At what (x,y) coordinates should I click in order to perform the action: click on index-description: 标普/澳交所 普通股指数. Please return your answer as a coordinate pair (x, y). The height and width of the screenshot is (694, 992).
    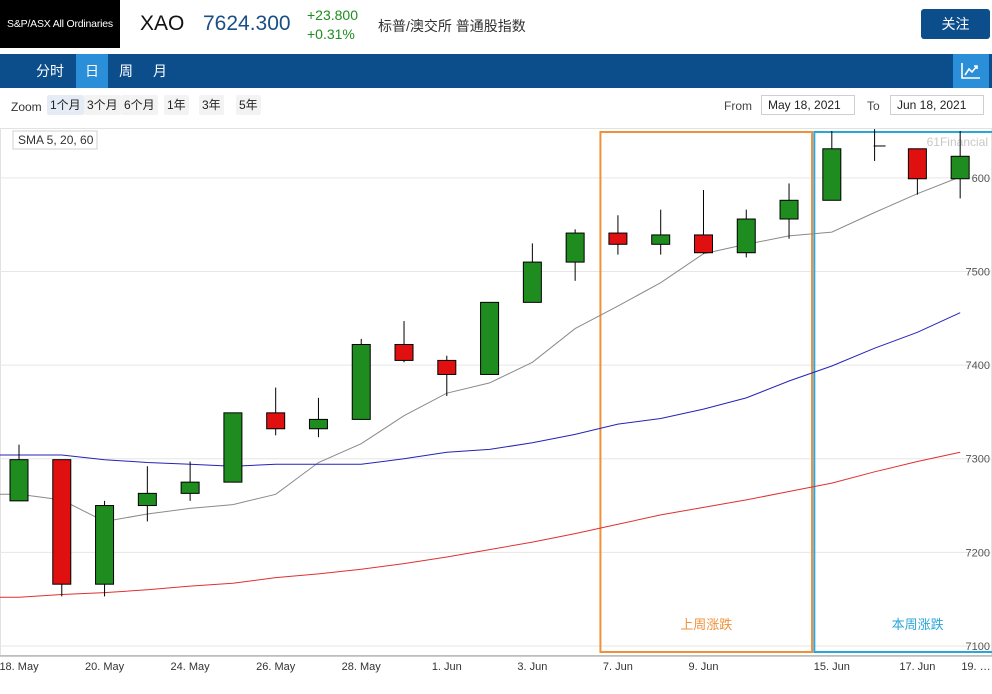
    Looking at the image, I should click on (452, 26).